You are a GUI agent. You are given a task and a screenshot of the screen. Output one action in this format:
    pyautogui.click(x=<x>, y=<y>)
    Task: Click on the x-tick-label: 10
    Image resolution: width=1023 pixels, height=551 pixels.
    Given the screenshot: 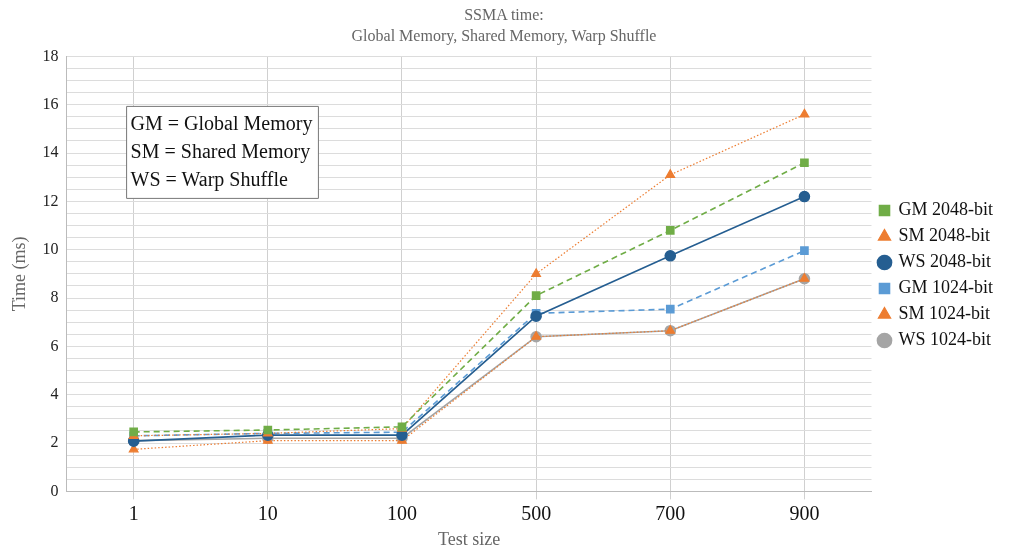 What is the action you would take?
    pyautogui.click(x=267, y=512)
    